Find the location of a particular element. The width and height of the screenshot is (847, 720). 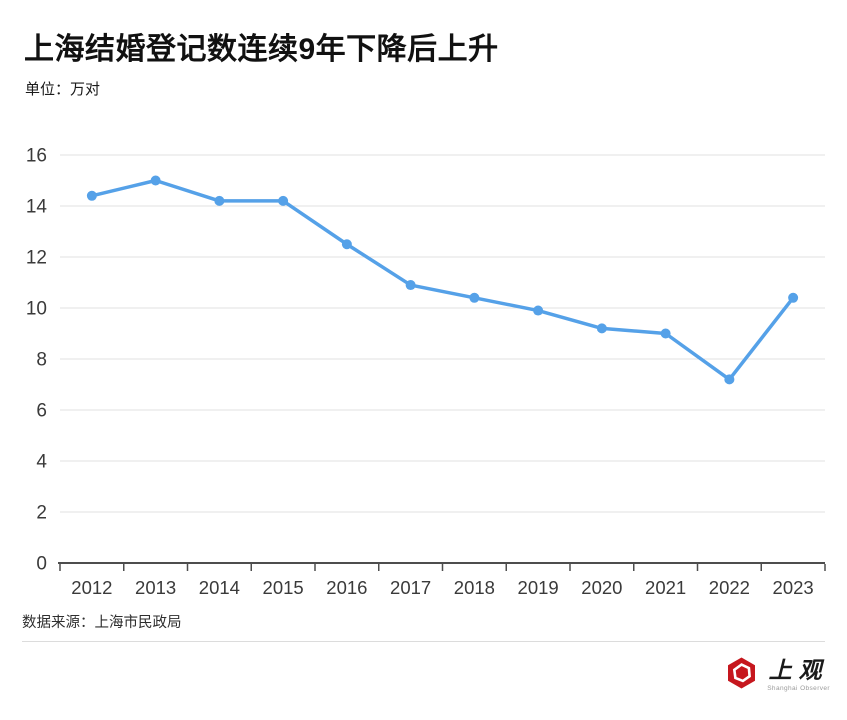

y-axis-label: 10 is located at coordinates (36, 309).